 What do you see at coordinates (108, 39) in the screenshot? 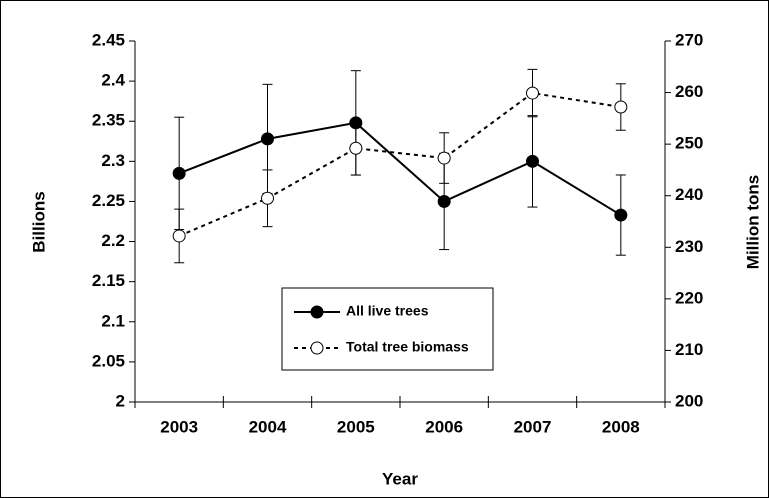
I see `y-tick-label: 2.45` at bounding box center [108, 39].